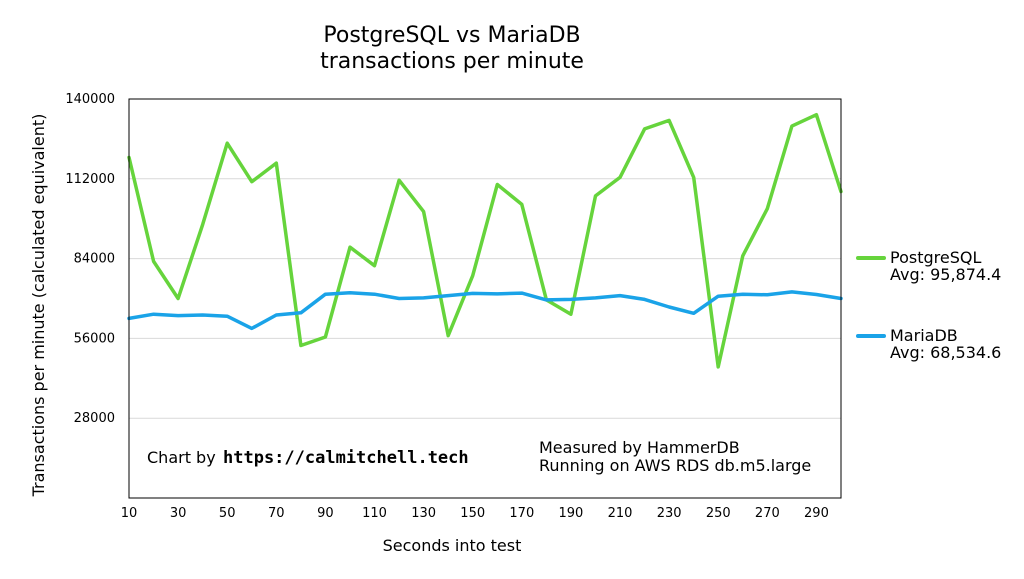 The height and width of the screenshot is (579, 1024). What do you see at coordinates (924, 335) in the screenshot?
I see `legend-label-mariadb: MariaDB` at bounding box center [924, 335].